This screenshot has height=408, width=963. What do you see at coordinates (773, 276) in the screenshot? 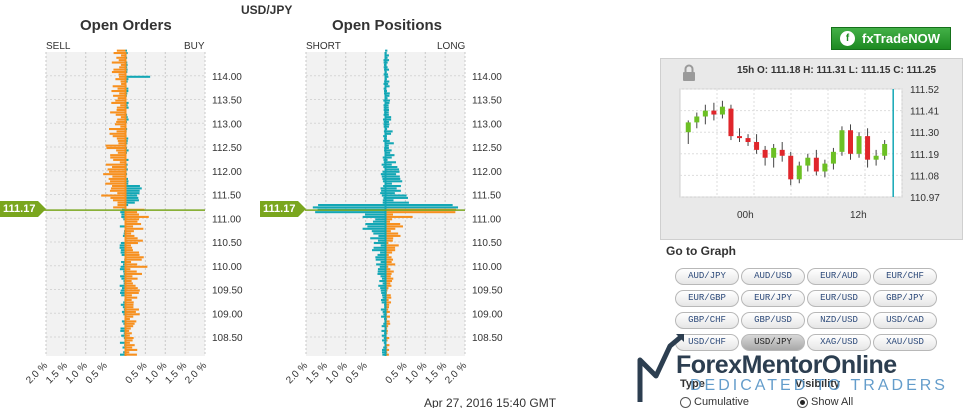
I see `pair-button-aud-usd: AUD/USD` at bounding box center [773, 276].